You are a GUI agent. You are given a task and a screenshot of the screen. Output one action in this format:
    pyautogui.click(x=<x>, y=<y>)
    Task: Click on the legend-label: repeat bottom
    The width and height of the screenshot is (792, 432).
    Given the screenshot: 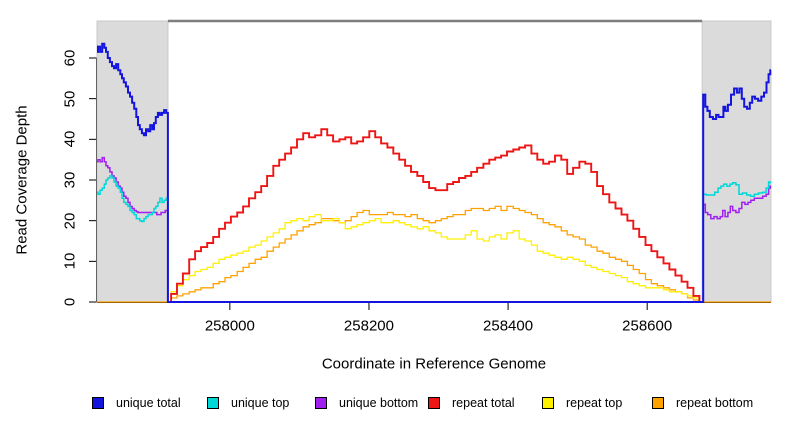 What is the action you would take?
    pyautogui.click(x=715, y=403)
    